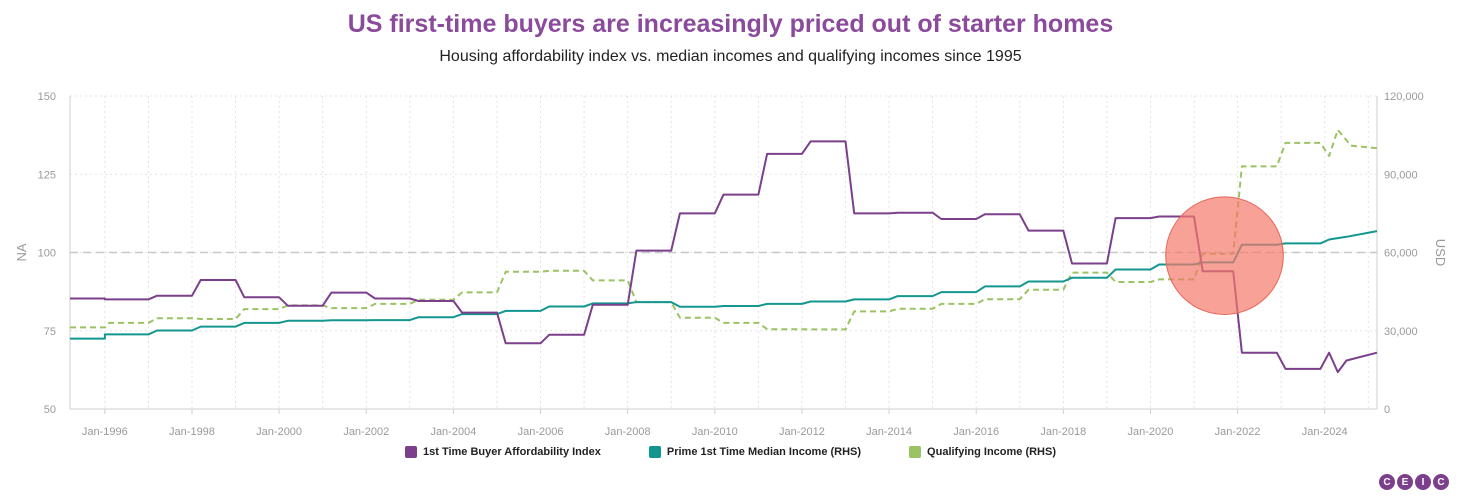 Image resolution: width=1461 pixels, height=499 pixels. I want to click on x-tick-label: Jan-2002, so click(366, 432).